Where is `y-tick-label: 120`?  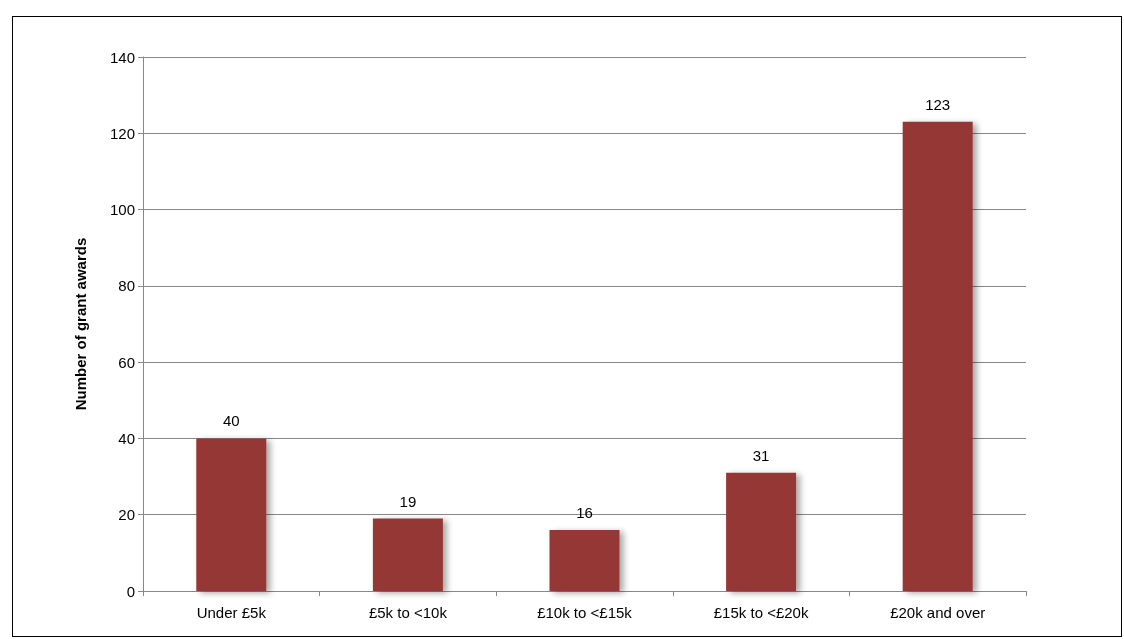
y-tick-label: 120 is located at coordinates (122, 133).